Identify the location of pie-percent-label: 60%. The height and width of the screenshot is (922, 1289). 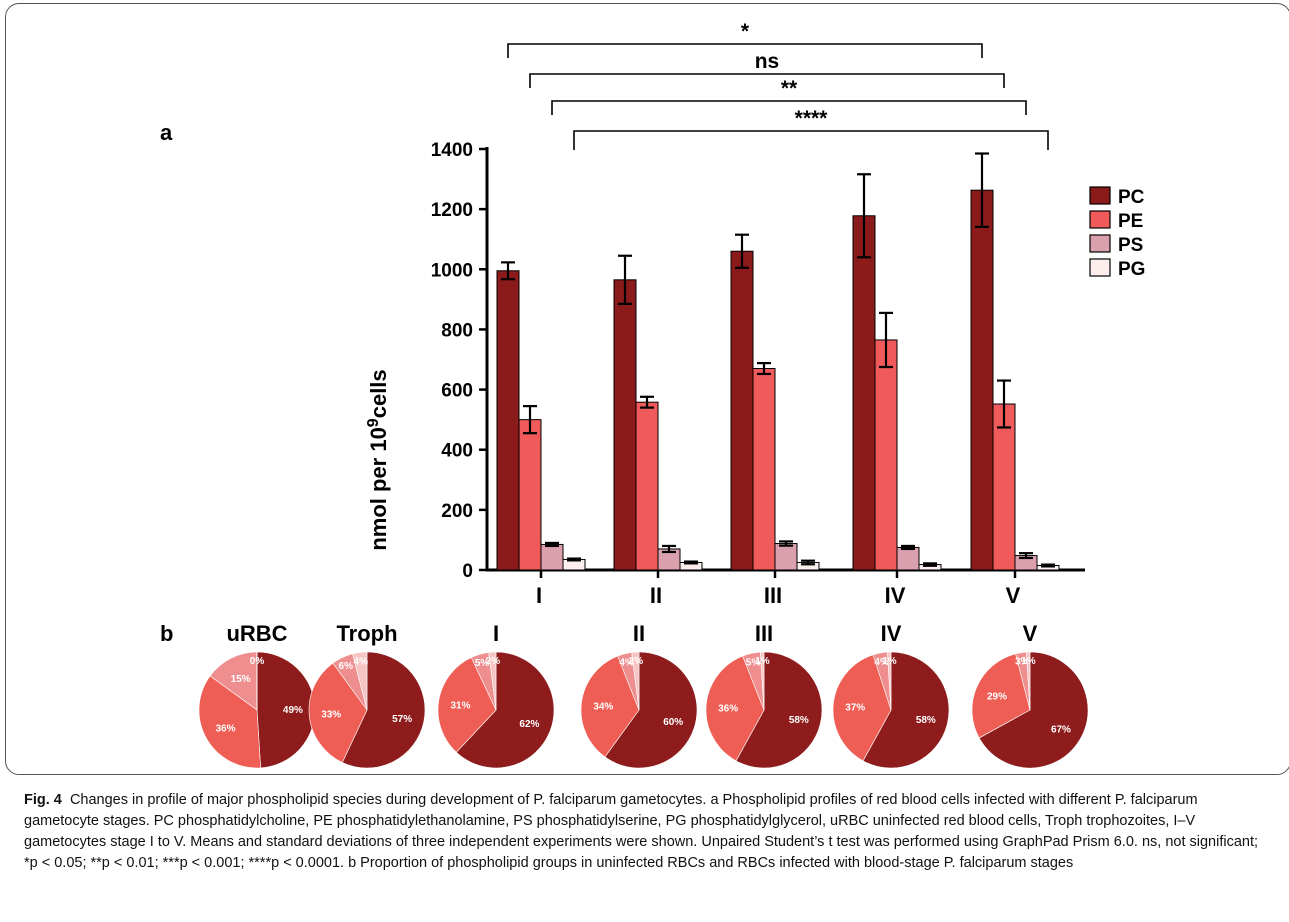
(673, 722).